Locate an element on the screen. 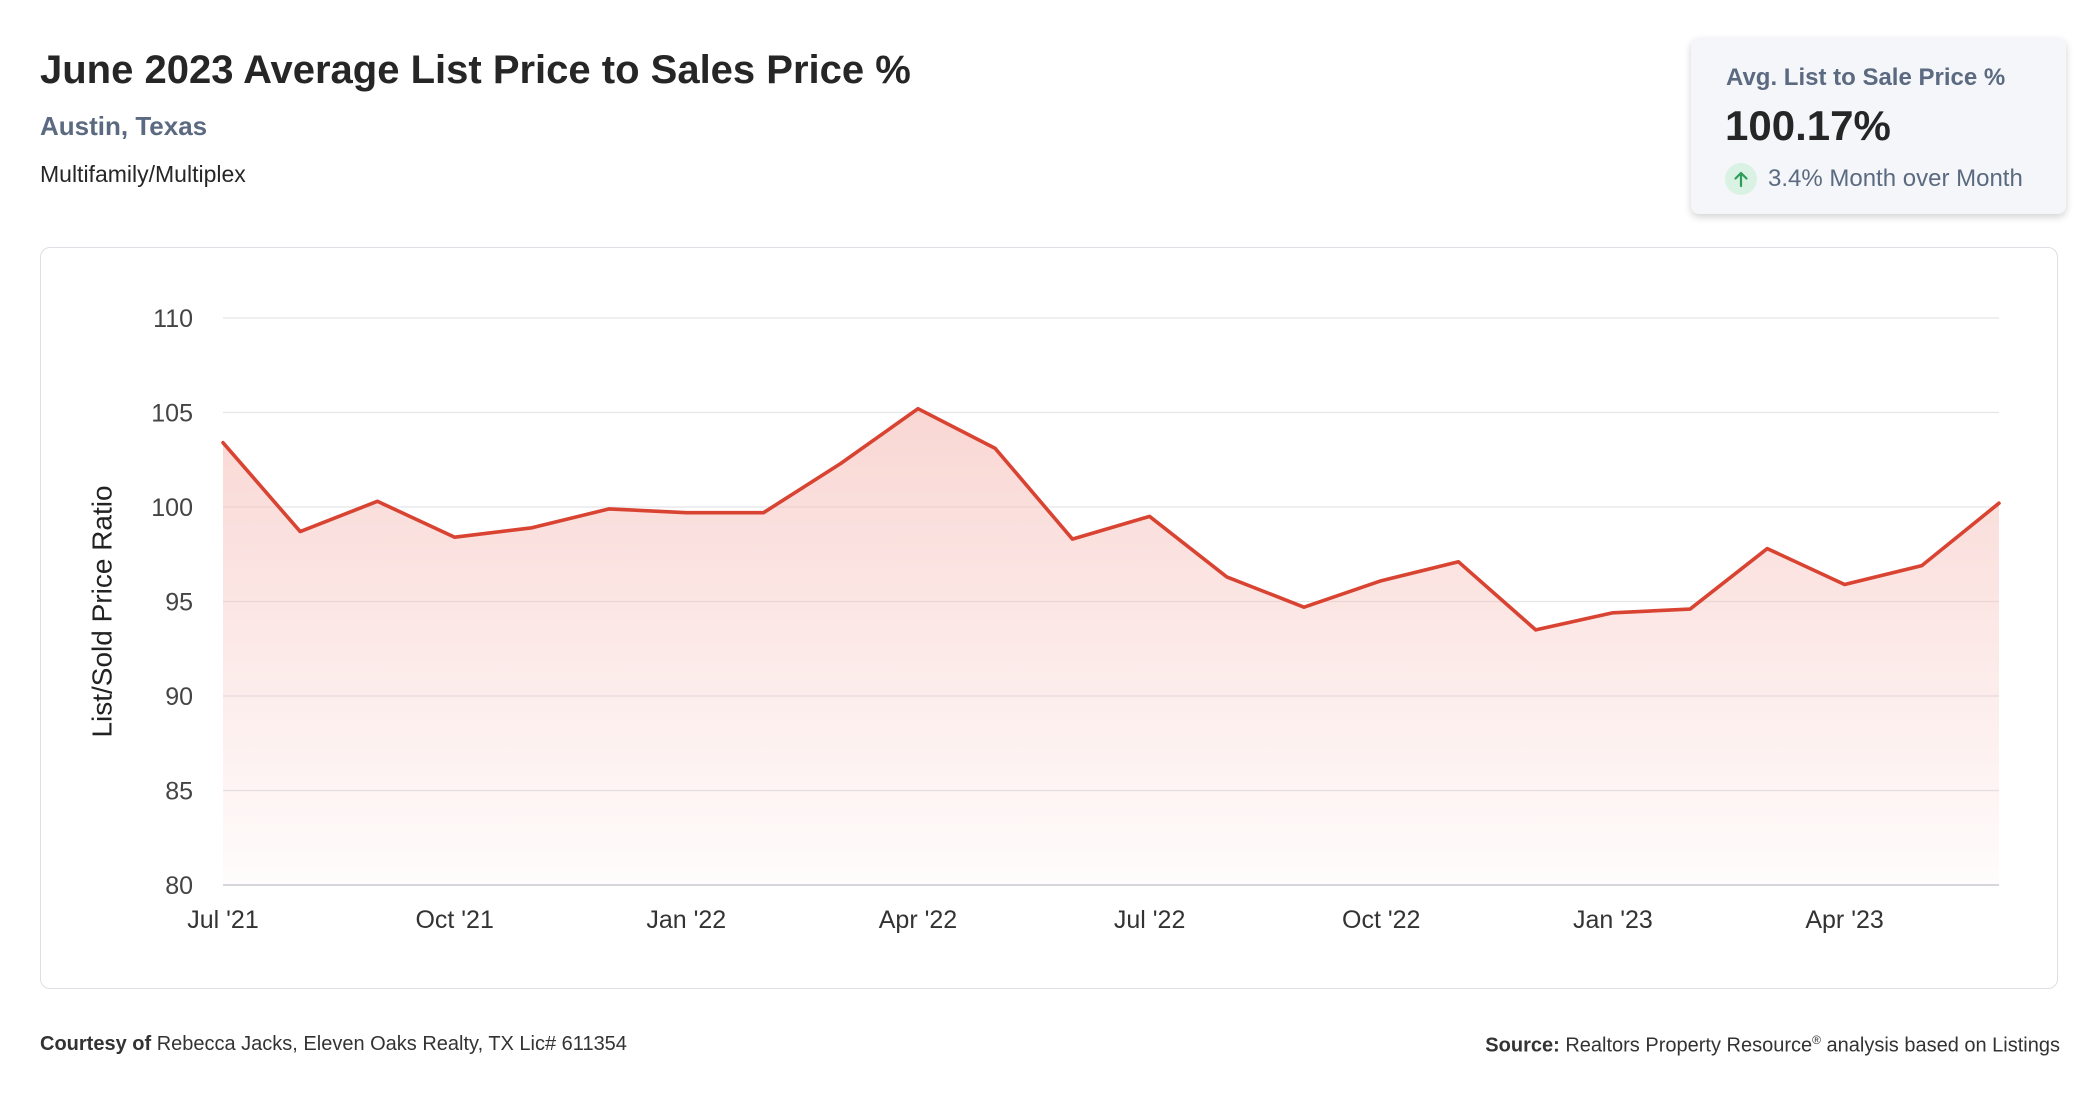 Image resolution: width=2096 pixels, height=1100 pixels. source-text-suffix: analysis based on Listings is located at coordinates (1940, 1045).